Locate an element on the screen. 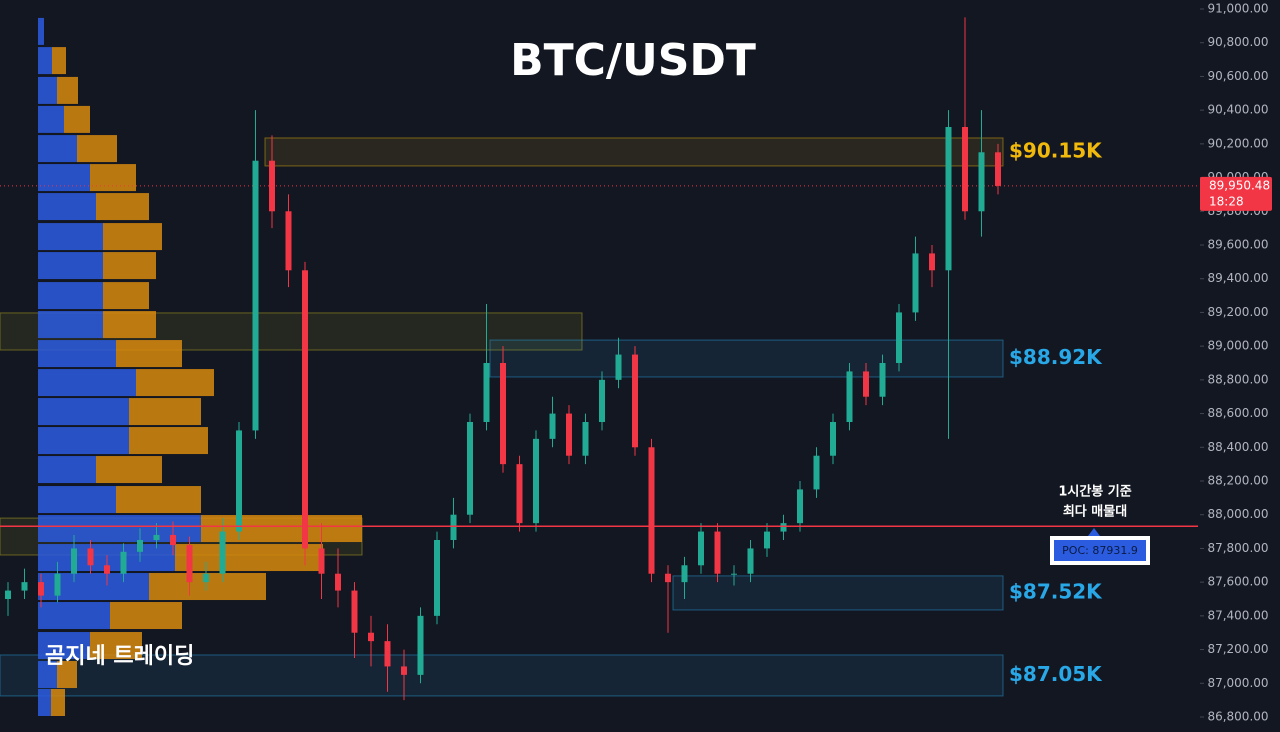 The width and height of the screenshot is (1280, 732). y-tick-label: 88,400.00 is located at coordinates (1237, 447).